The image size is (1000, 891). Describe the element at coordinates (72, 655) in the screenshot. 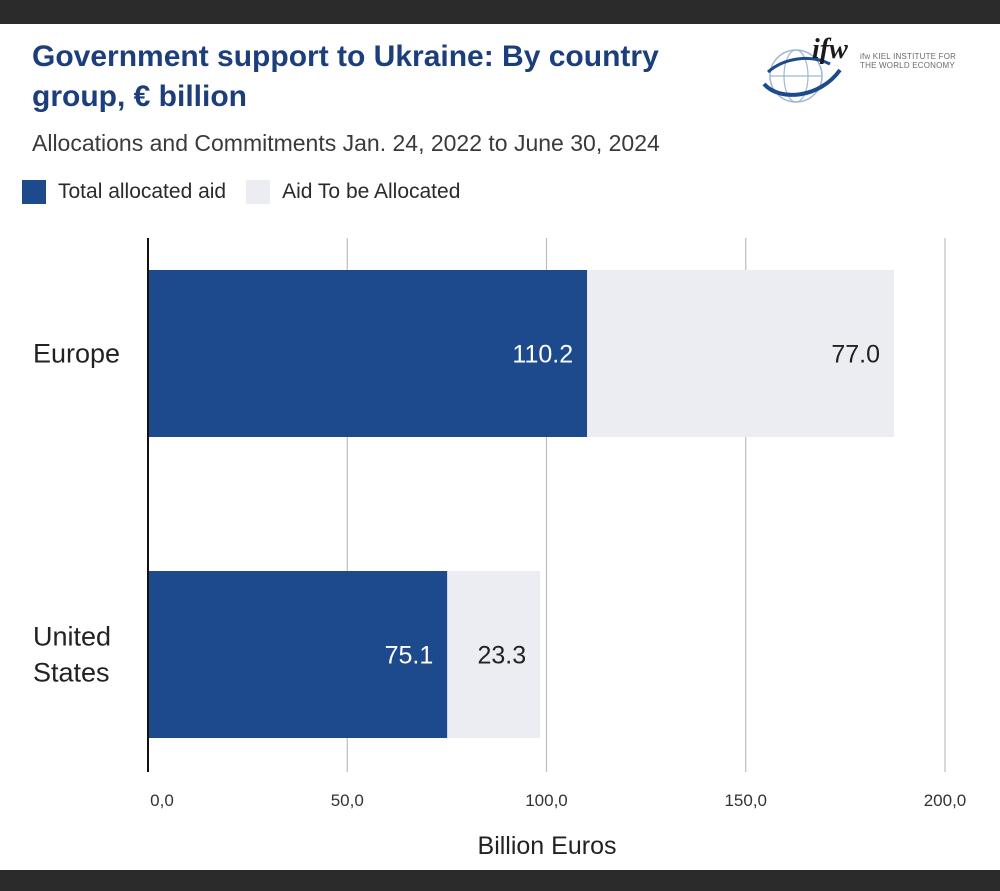

I see `category-label-1: United States` at that location.